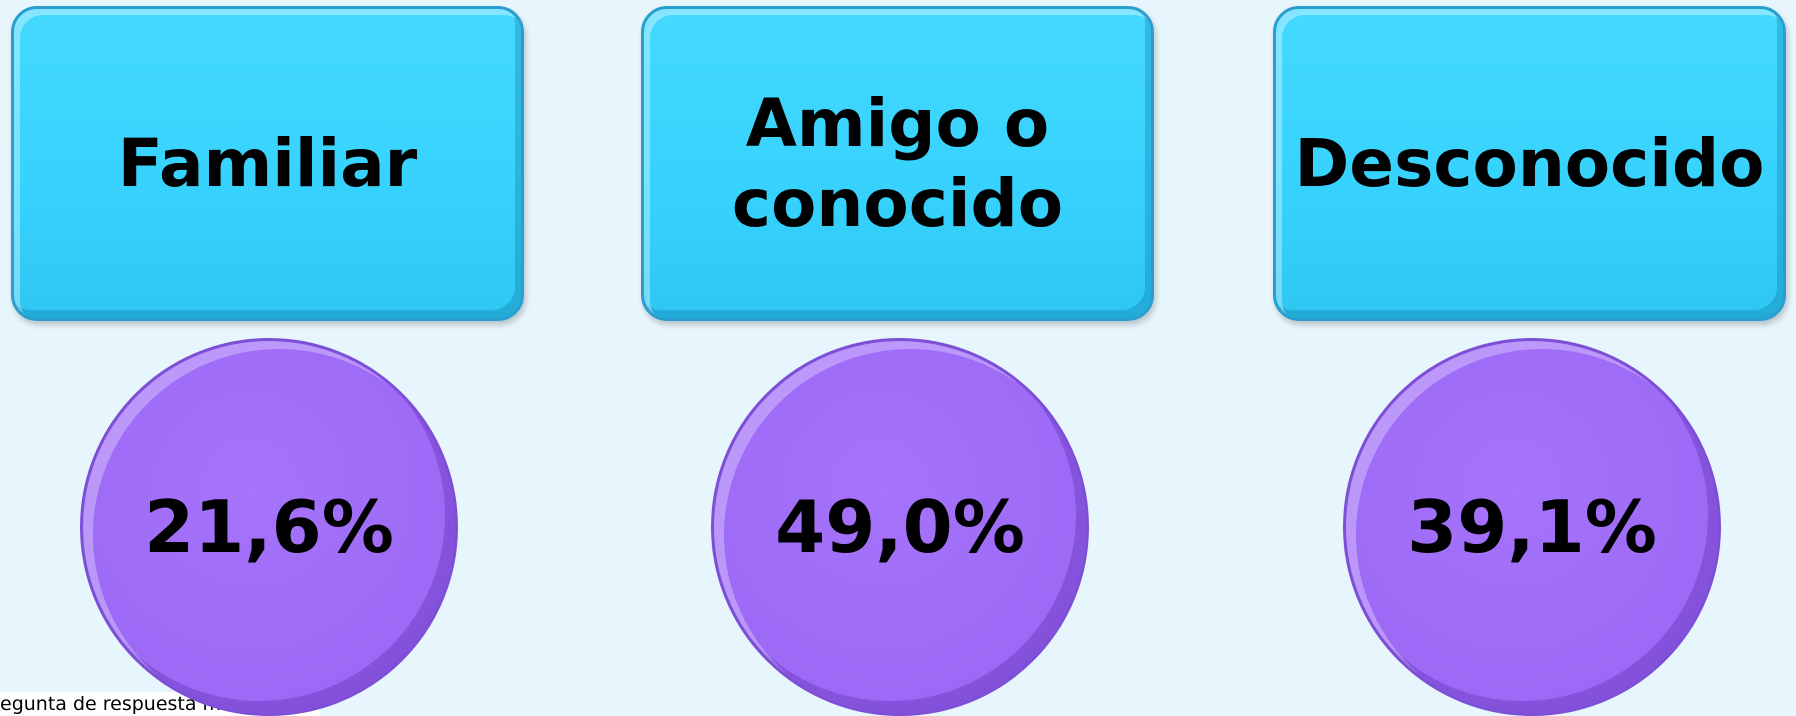 The width and height of the screenshot is (1796, 716). I want to click on value-circle: 49,0%, so click(900, 527).